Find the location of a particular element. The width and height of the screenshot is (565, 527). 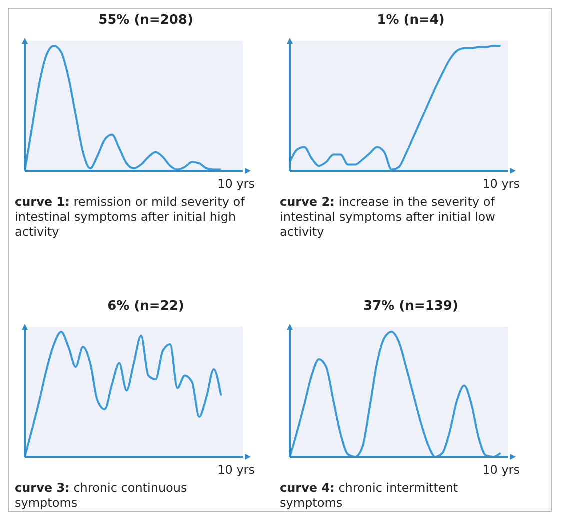

chart-title: 55% (n=208) is located at coordinates (146, 21).